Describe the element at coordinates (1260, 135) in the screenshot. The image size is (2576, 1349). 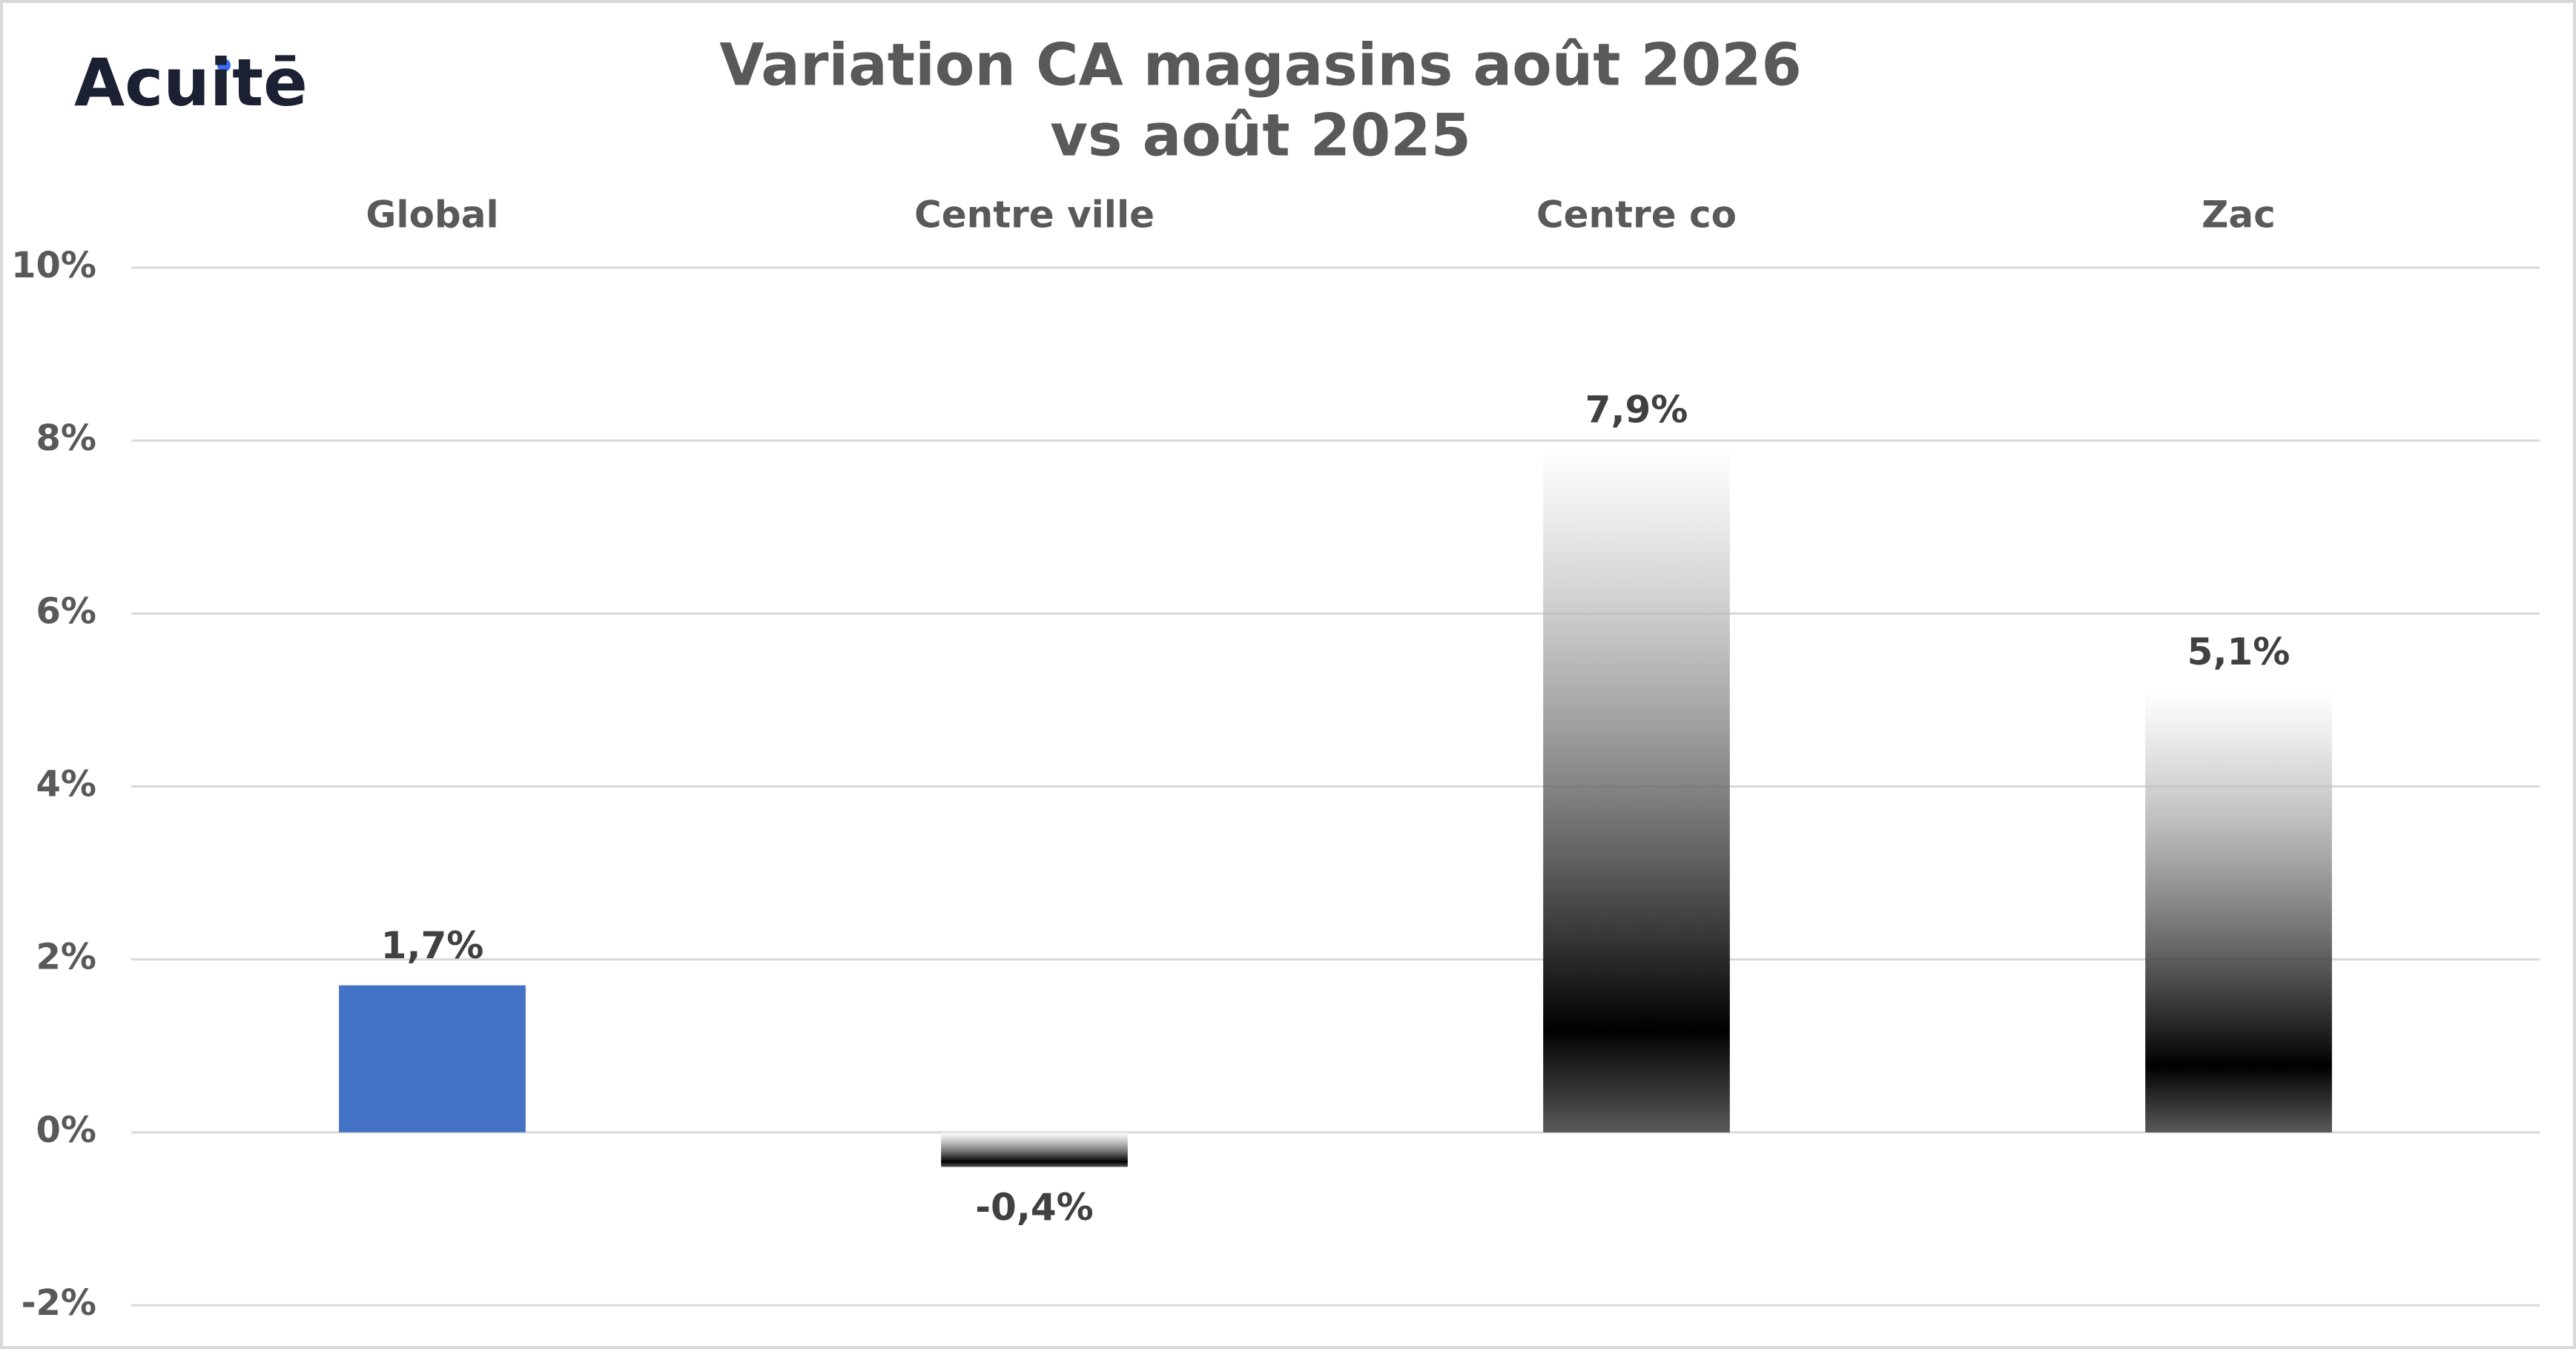
I see `chart-title: vs août 2025` at that location.